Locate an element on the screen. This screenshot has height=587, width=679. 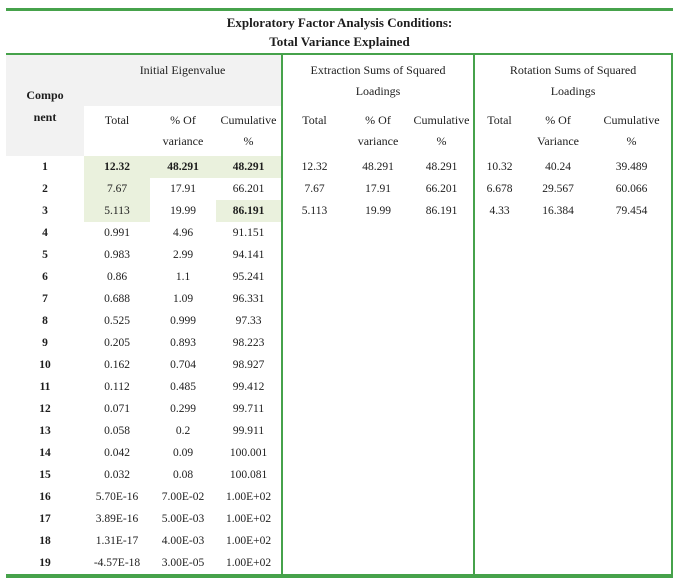
cell-comp: 12 is located at coordinates (45, 409).